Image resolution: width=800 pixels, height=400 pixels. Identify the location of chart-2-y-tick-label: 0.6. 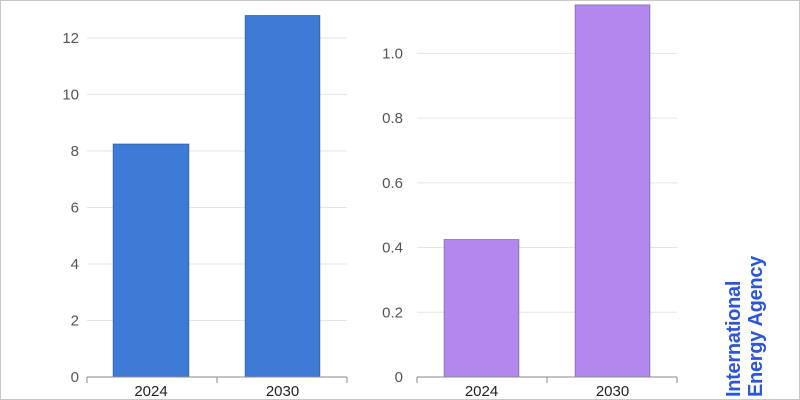
(392, 183).